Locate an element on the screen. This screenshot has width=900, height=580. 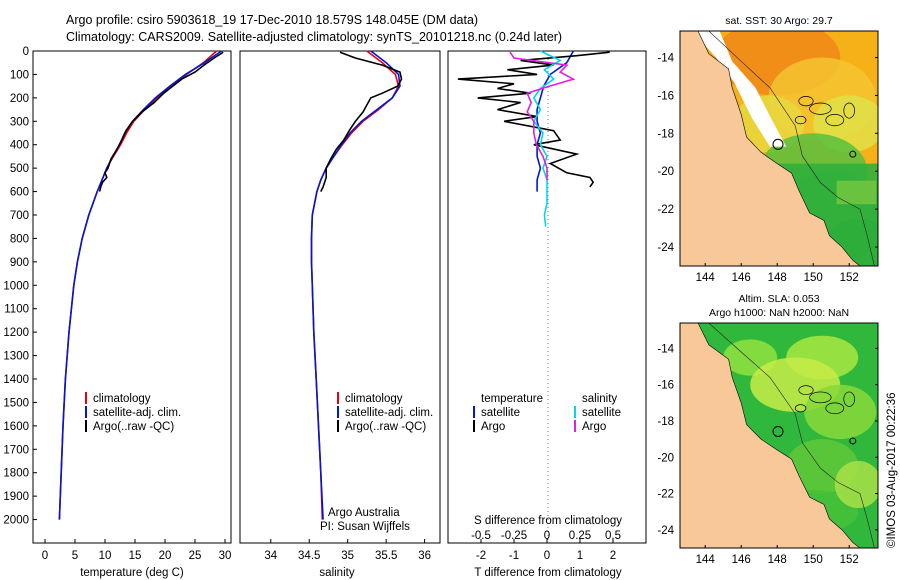
depth-tick-label: 300 is located at coordinates (19, 122).